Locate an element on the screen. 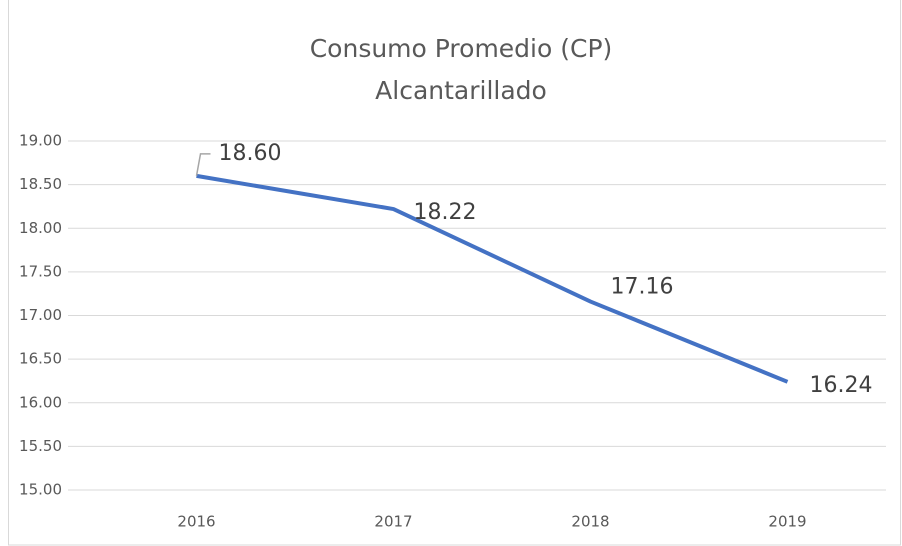 The width and height of the screenshot is (902, 546). y-tick-label: 17.50 is located at coordinates (40, 271).